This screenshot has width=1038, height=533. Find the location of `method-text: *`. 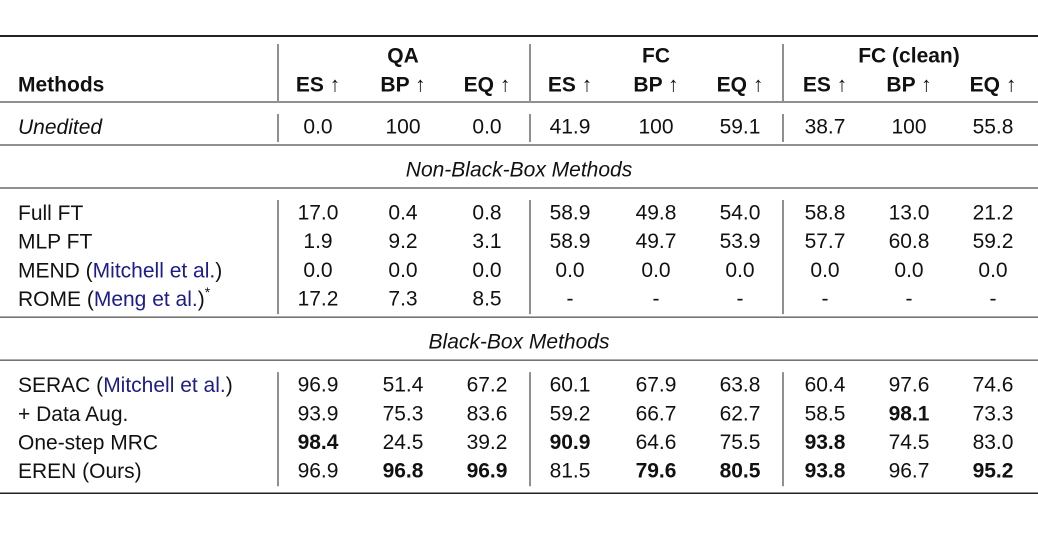

method-text: * is located at coordinates (208, 292).